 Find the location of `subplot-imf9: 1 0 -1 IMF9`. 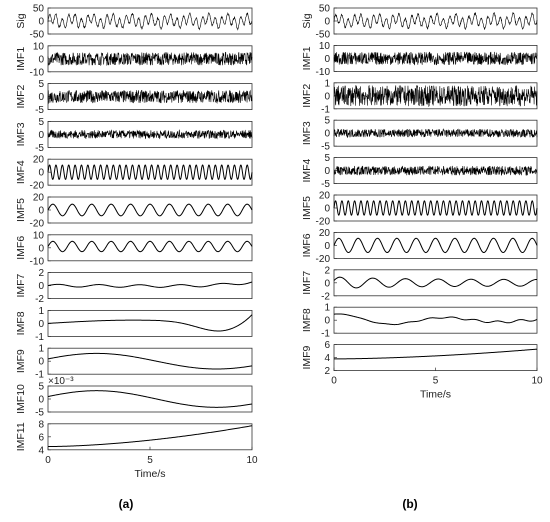

subplot-imf9: 1 0 -1 IMF9 is located at coordinates (134, 362).